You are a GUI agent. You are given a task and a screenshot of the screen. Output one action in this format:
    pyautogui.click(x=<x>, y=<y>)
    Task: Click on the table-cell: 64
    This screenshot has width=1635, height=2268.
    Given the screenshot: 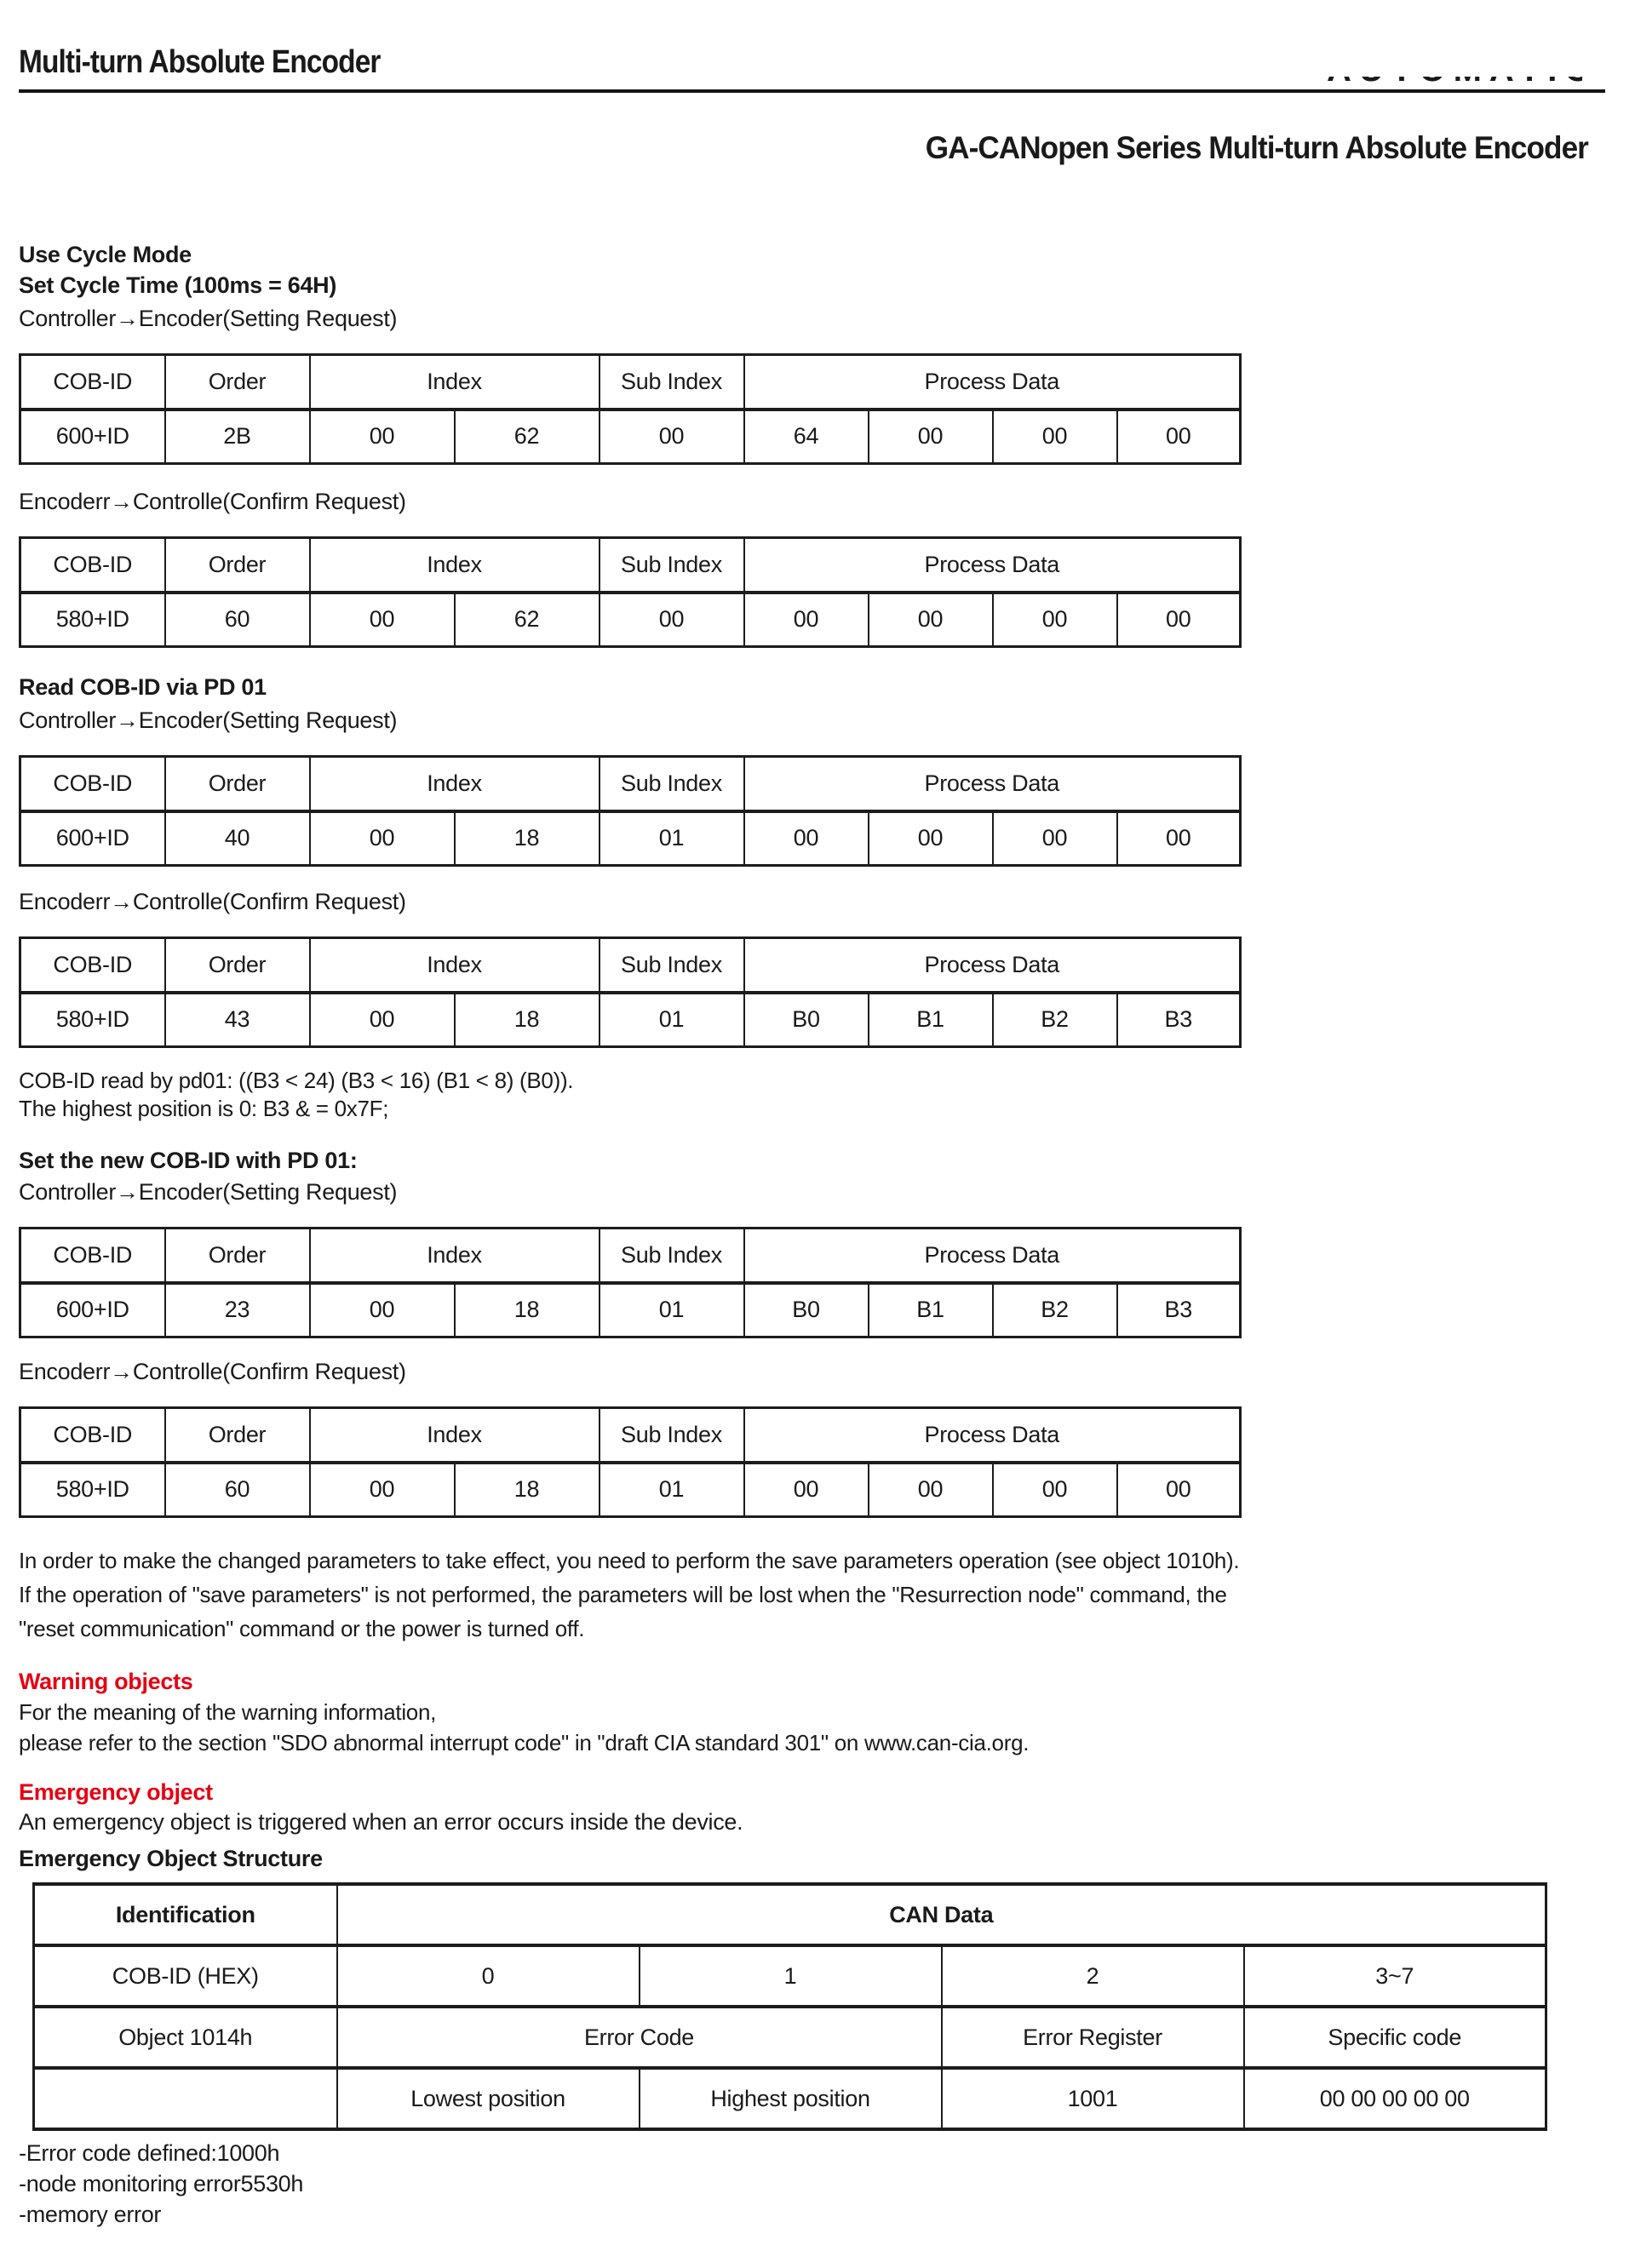 What is the action you would take?
    pyautogui.click(x=806, y=437)
    